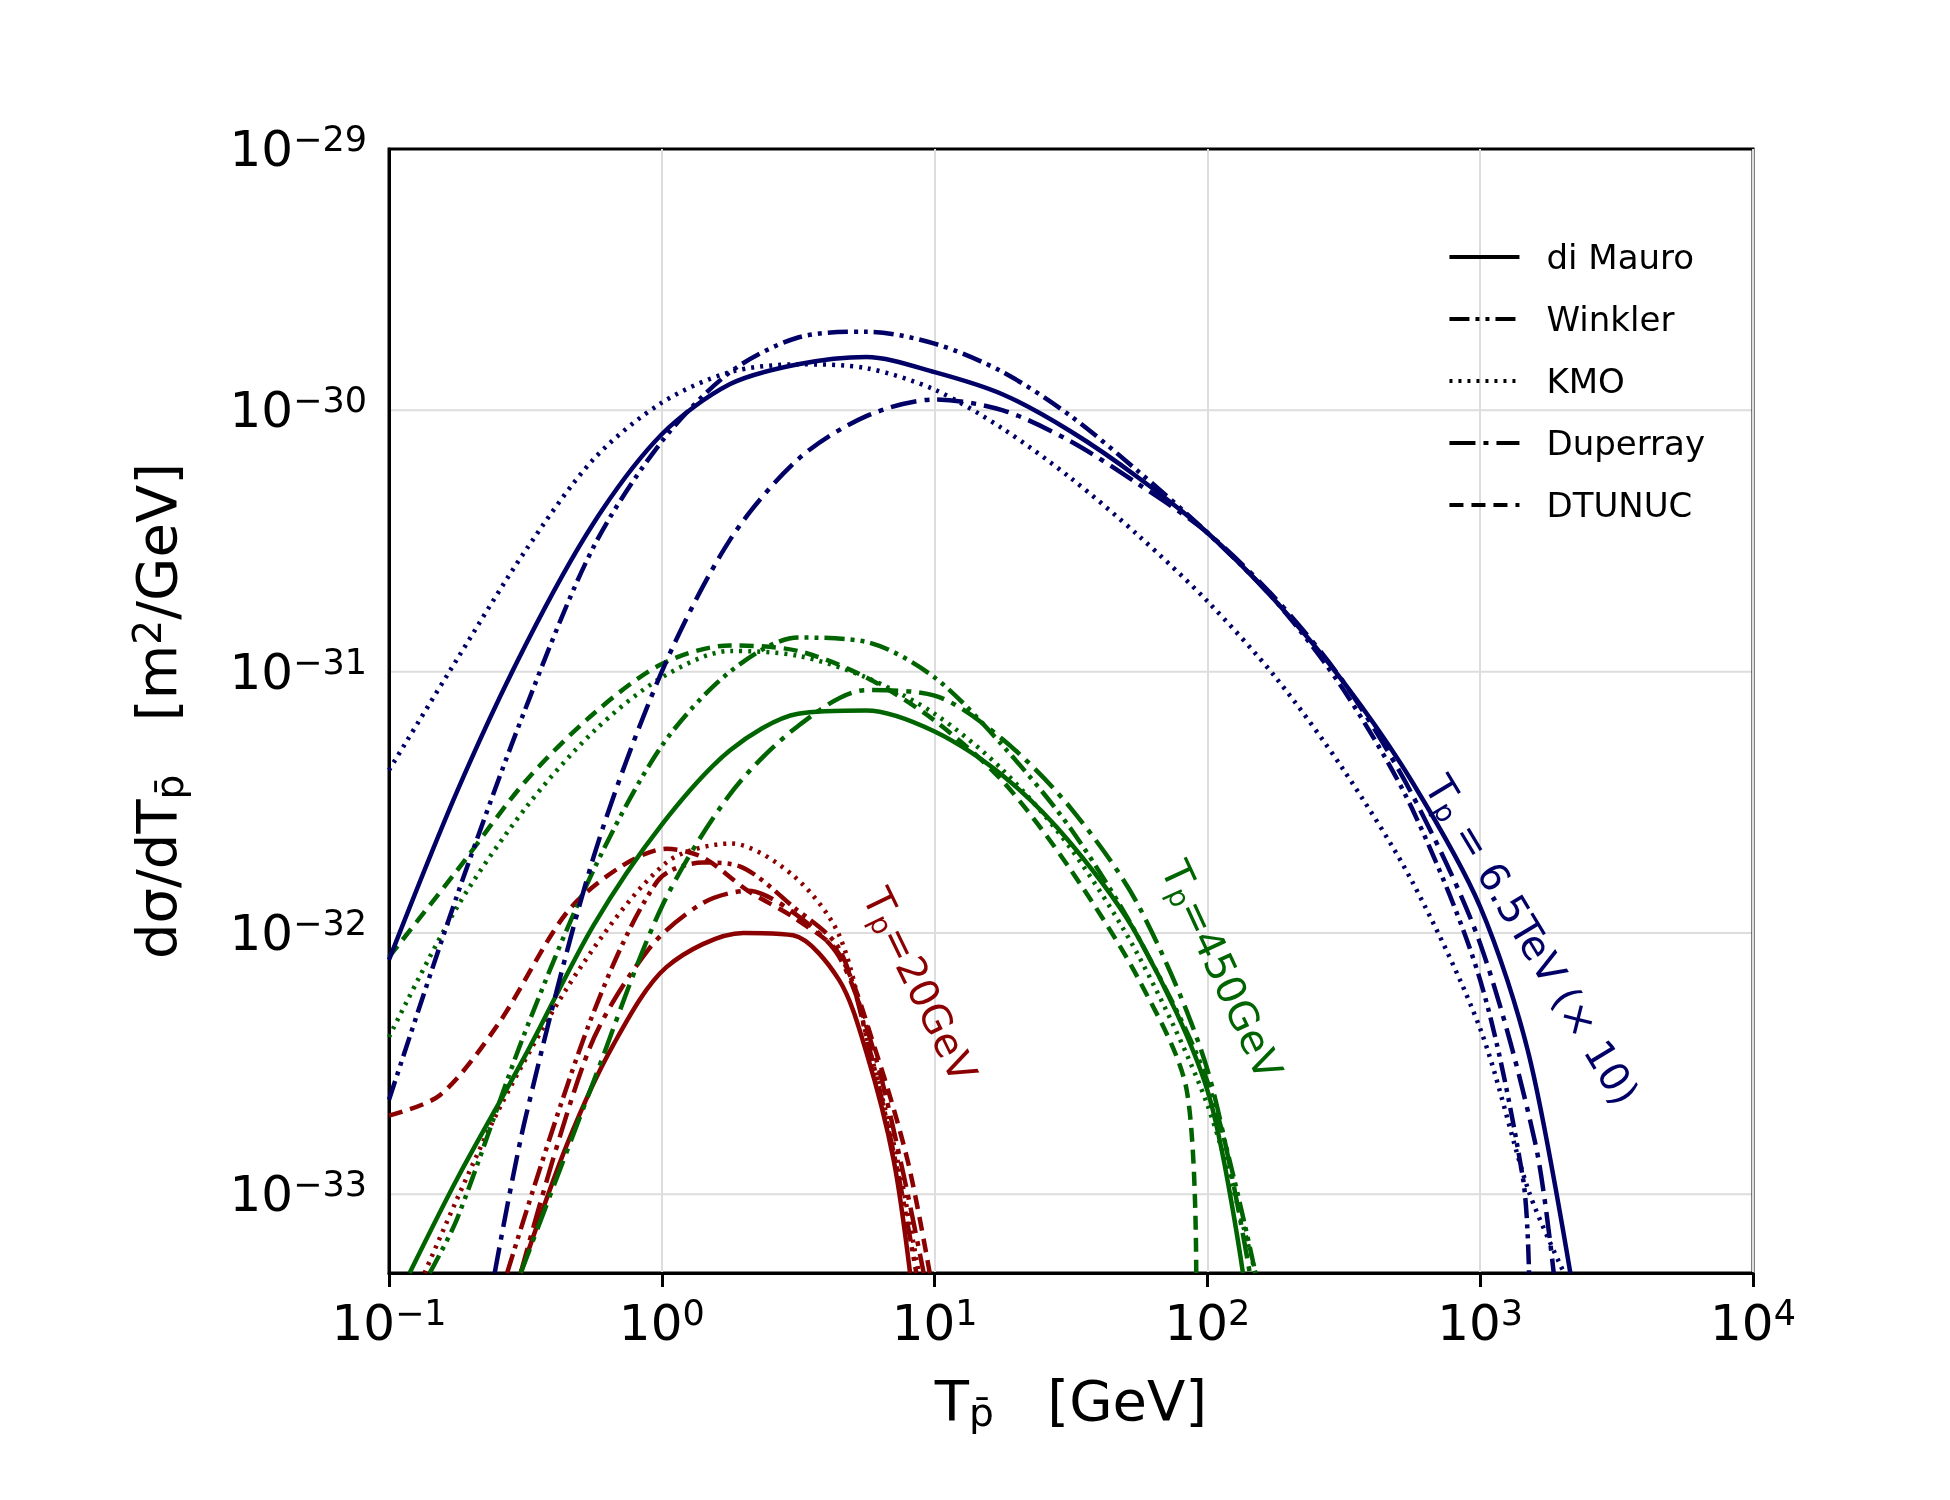  What do you see at coordinates (1625, 443) in the screenshot?
I see `text: Duperray` at bounding box center [1625, 443].